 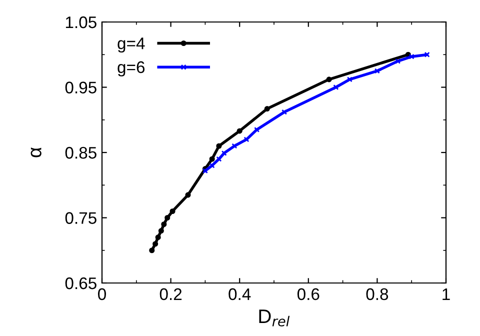 What do you see at coordinates (131, 68) in the screenshot?
I see `legend-label: g=6` at bounding box center [131, 68].